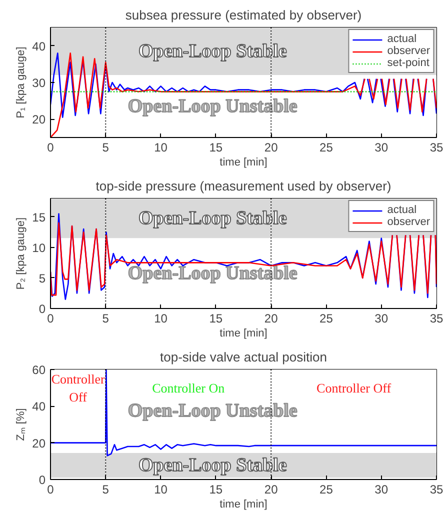  What do you see at coordinates (39, 370) in the screenshot?
I see `y-tick-label: 60` at bounding box center [39, 370].